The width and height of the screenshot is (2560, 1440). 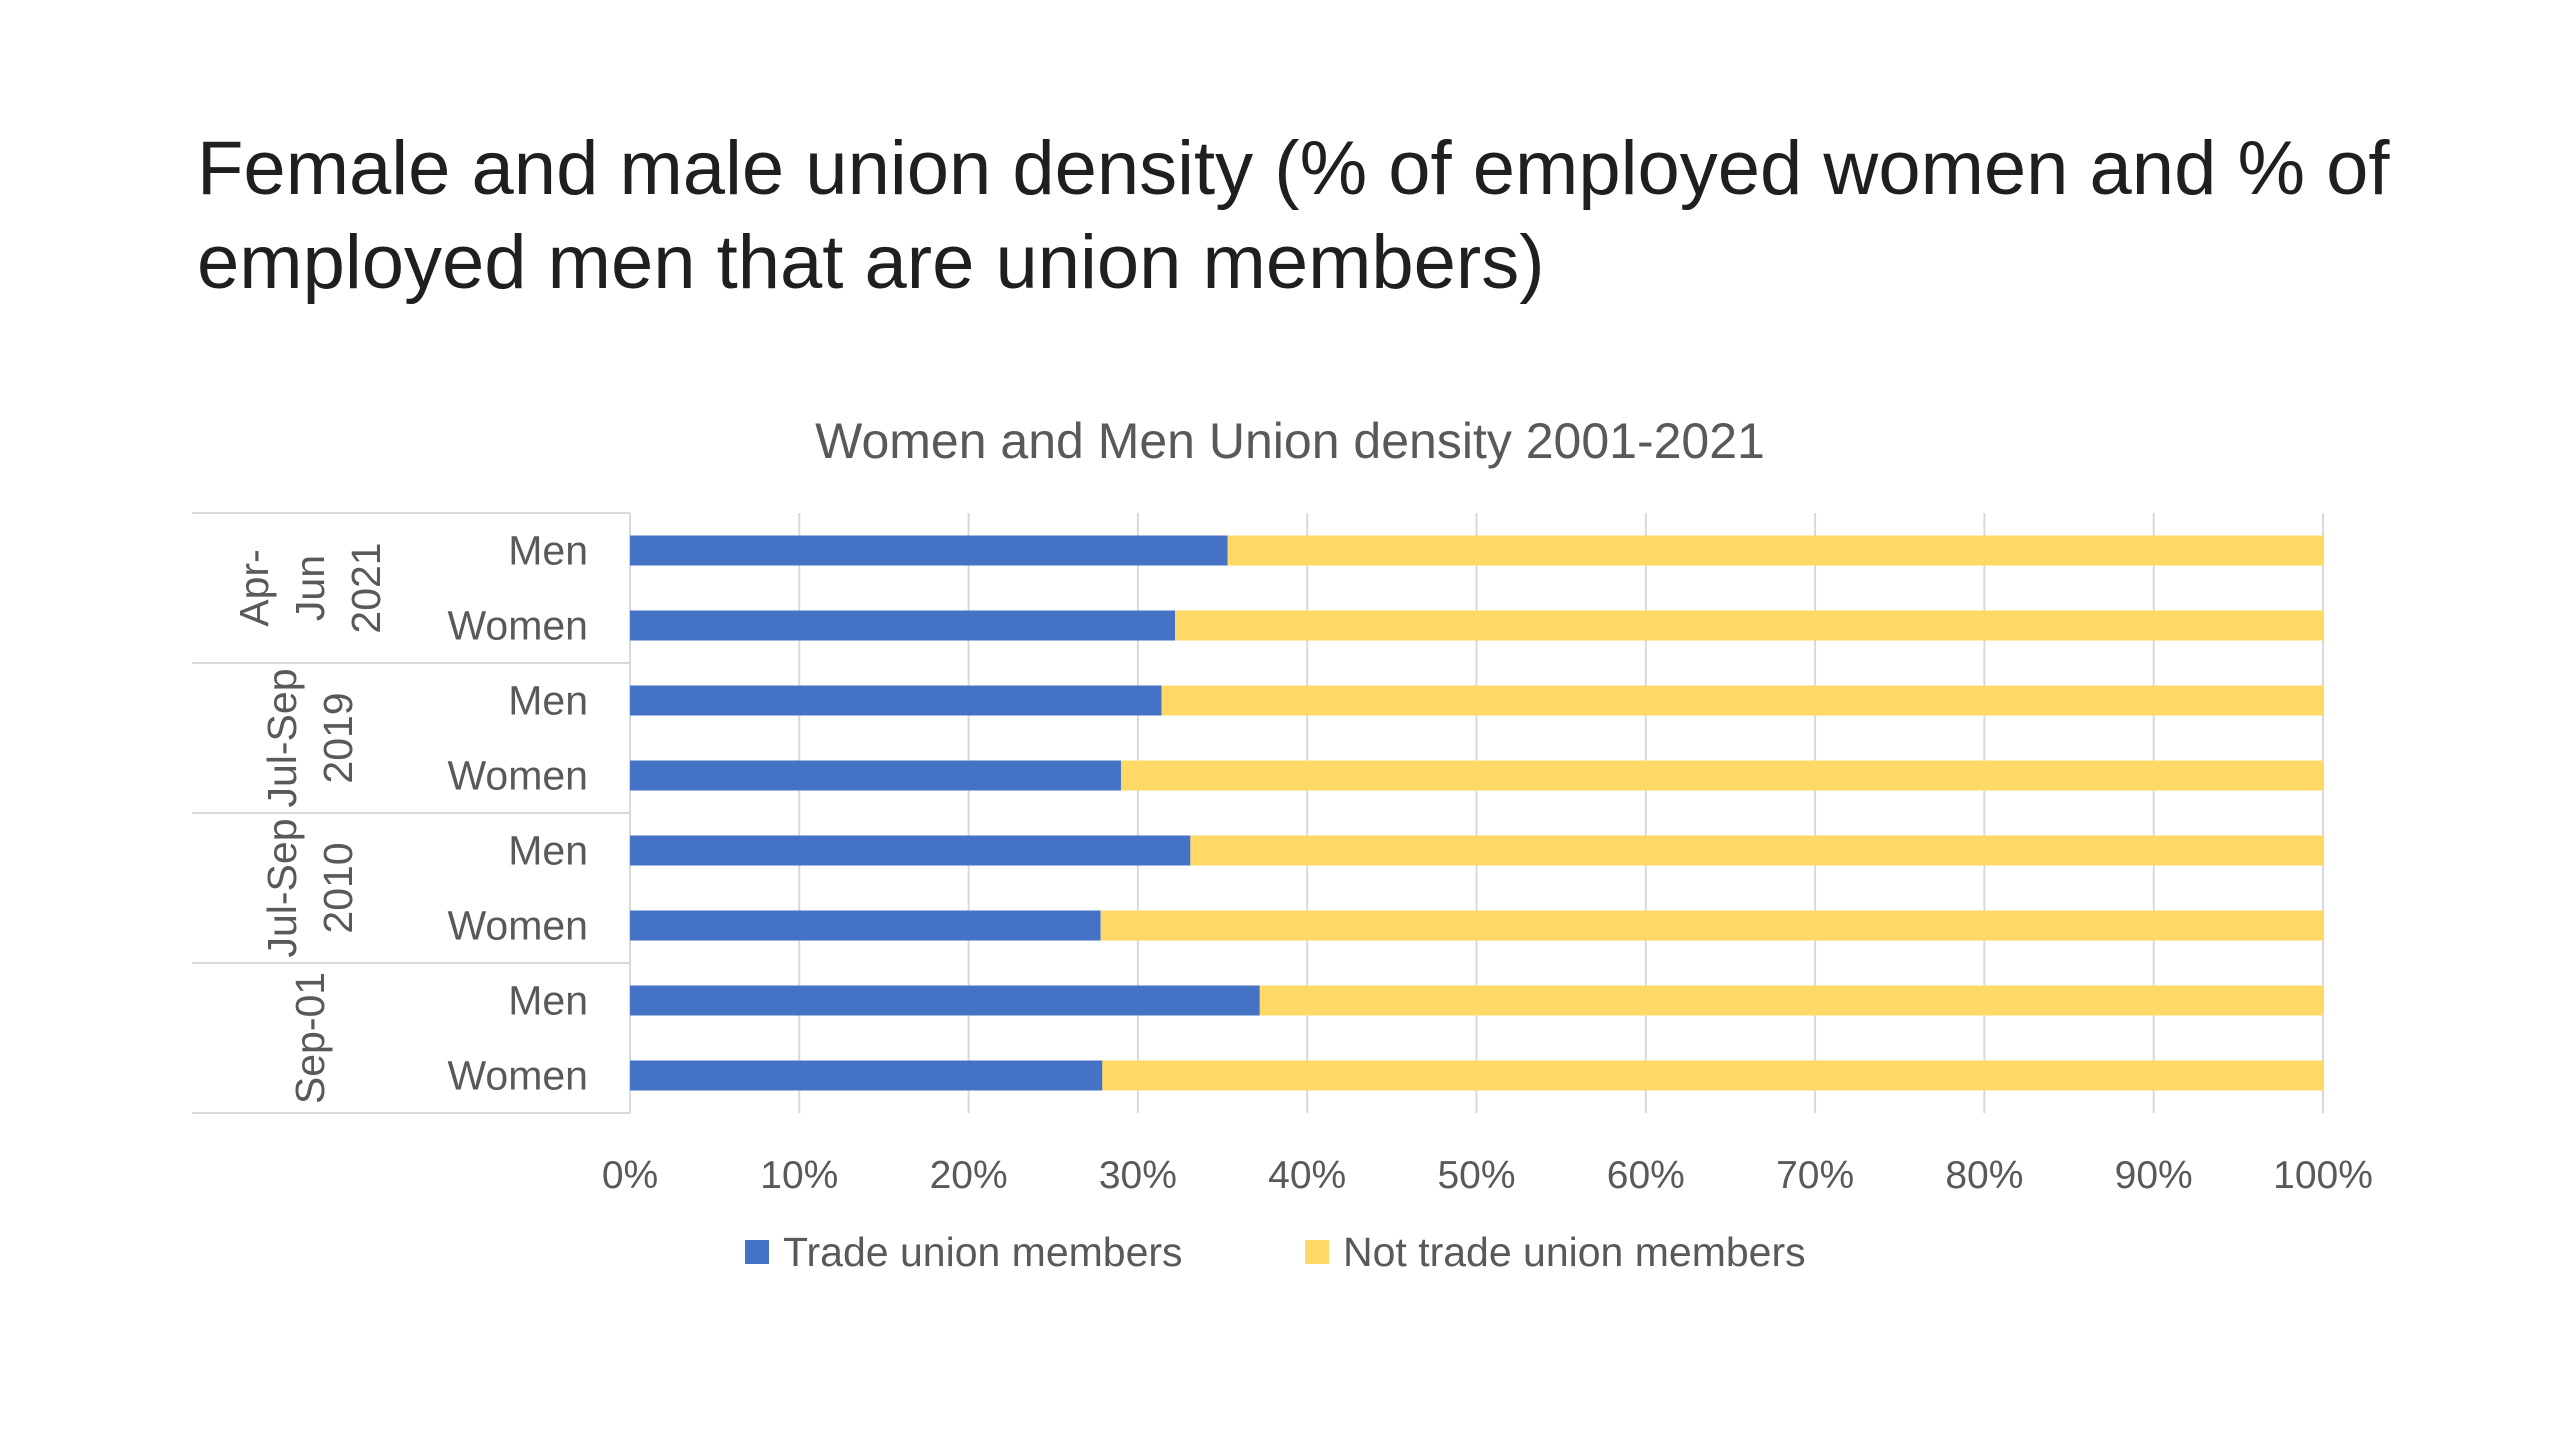 I want to click on chart-title: Women and Men Union density 2001-2021, so click(x=1290, y=441).